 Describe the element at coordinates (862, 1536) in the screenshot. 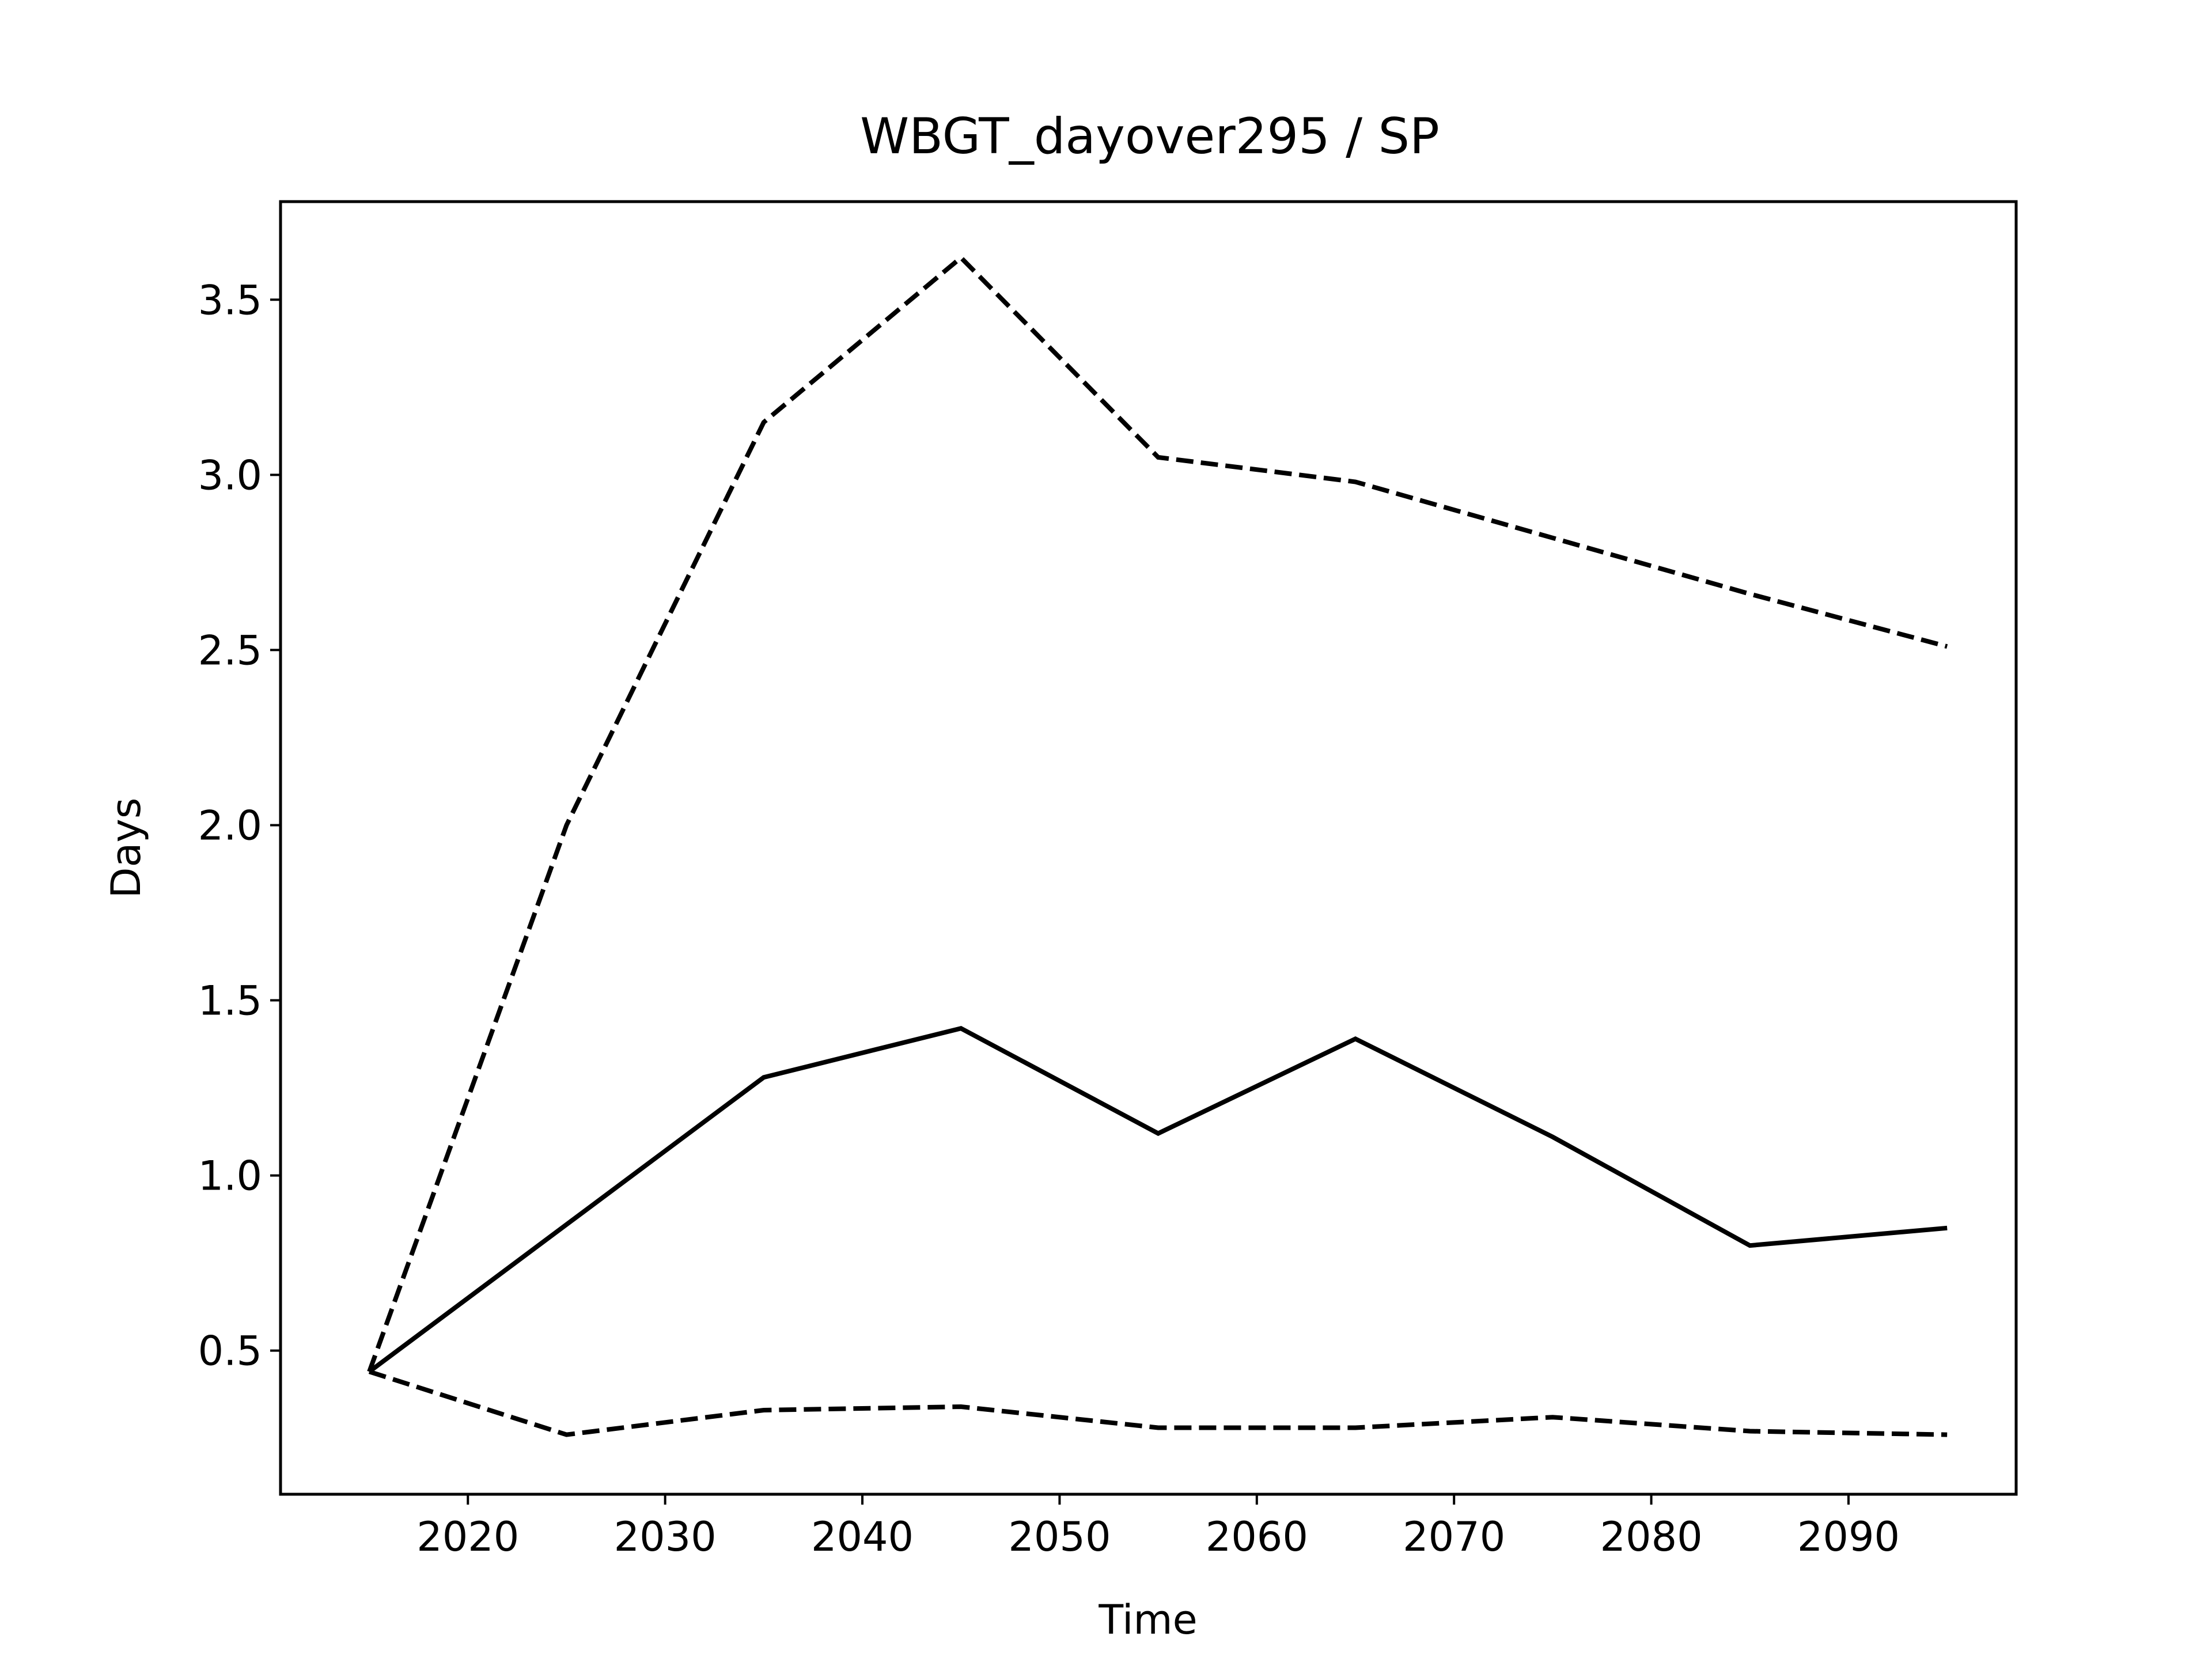

I see `x-tick-label: 2040` at that location.